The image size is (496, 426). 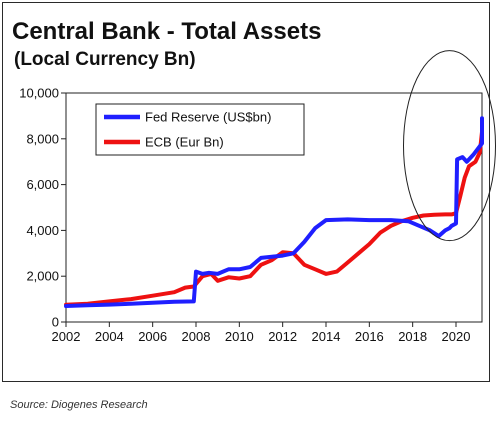 What do you see at coordinates (412, 336) in the screenshot?
I see `x-tick-label: 2018` at bounding box center [412, 336].